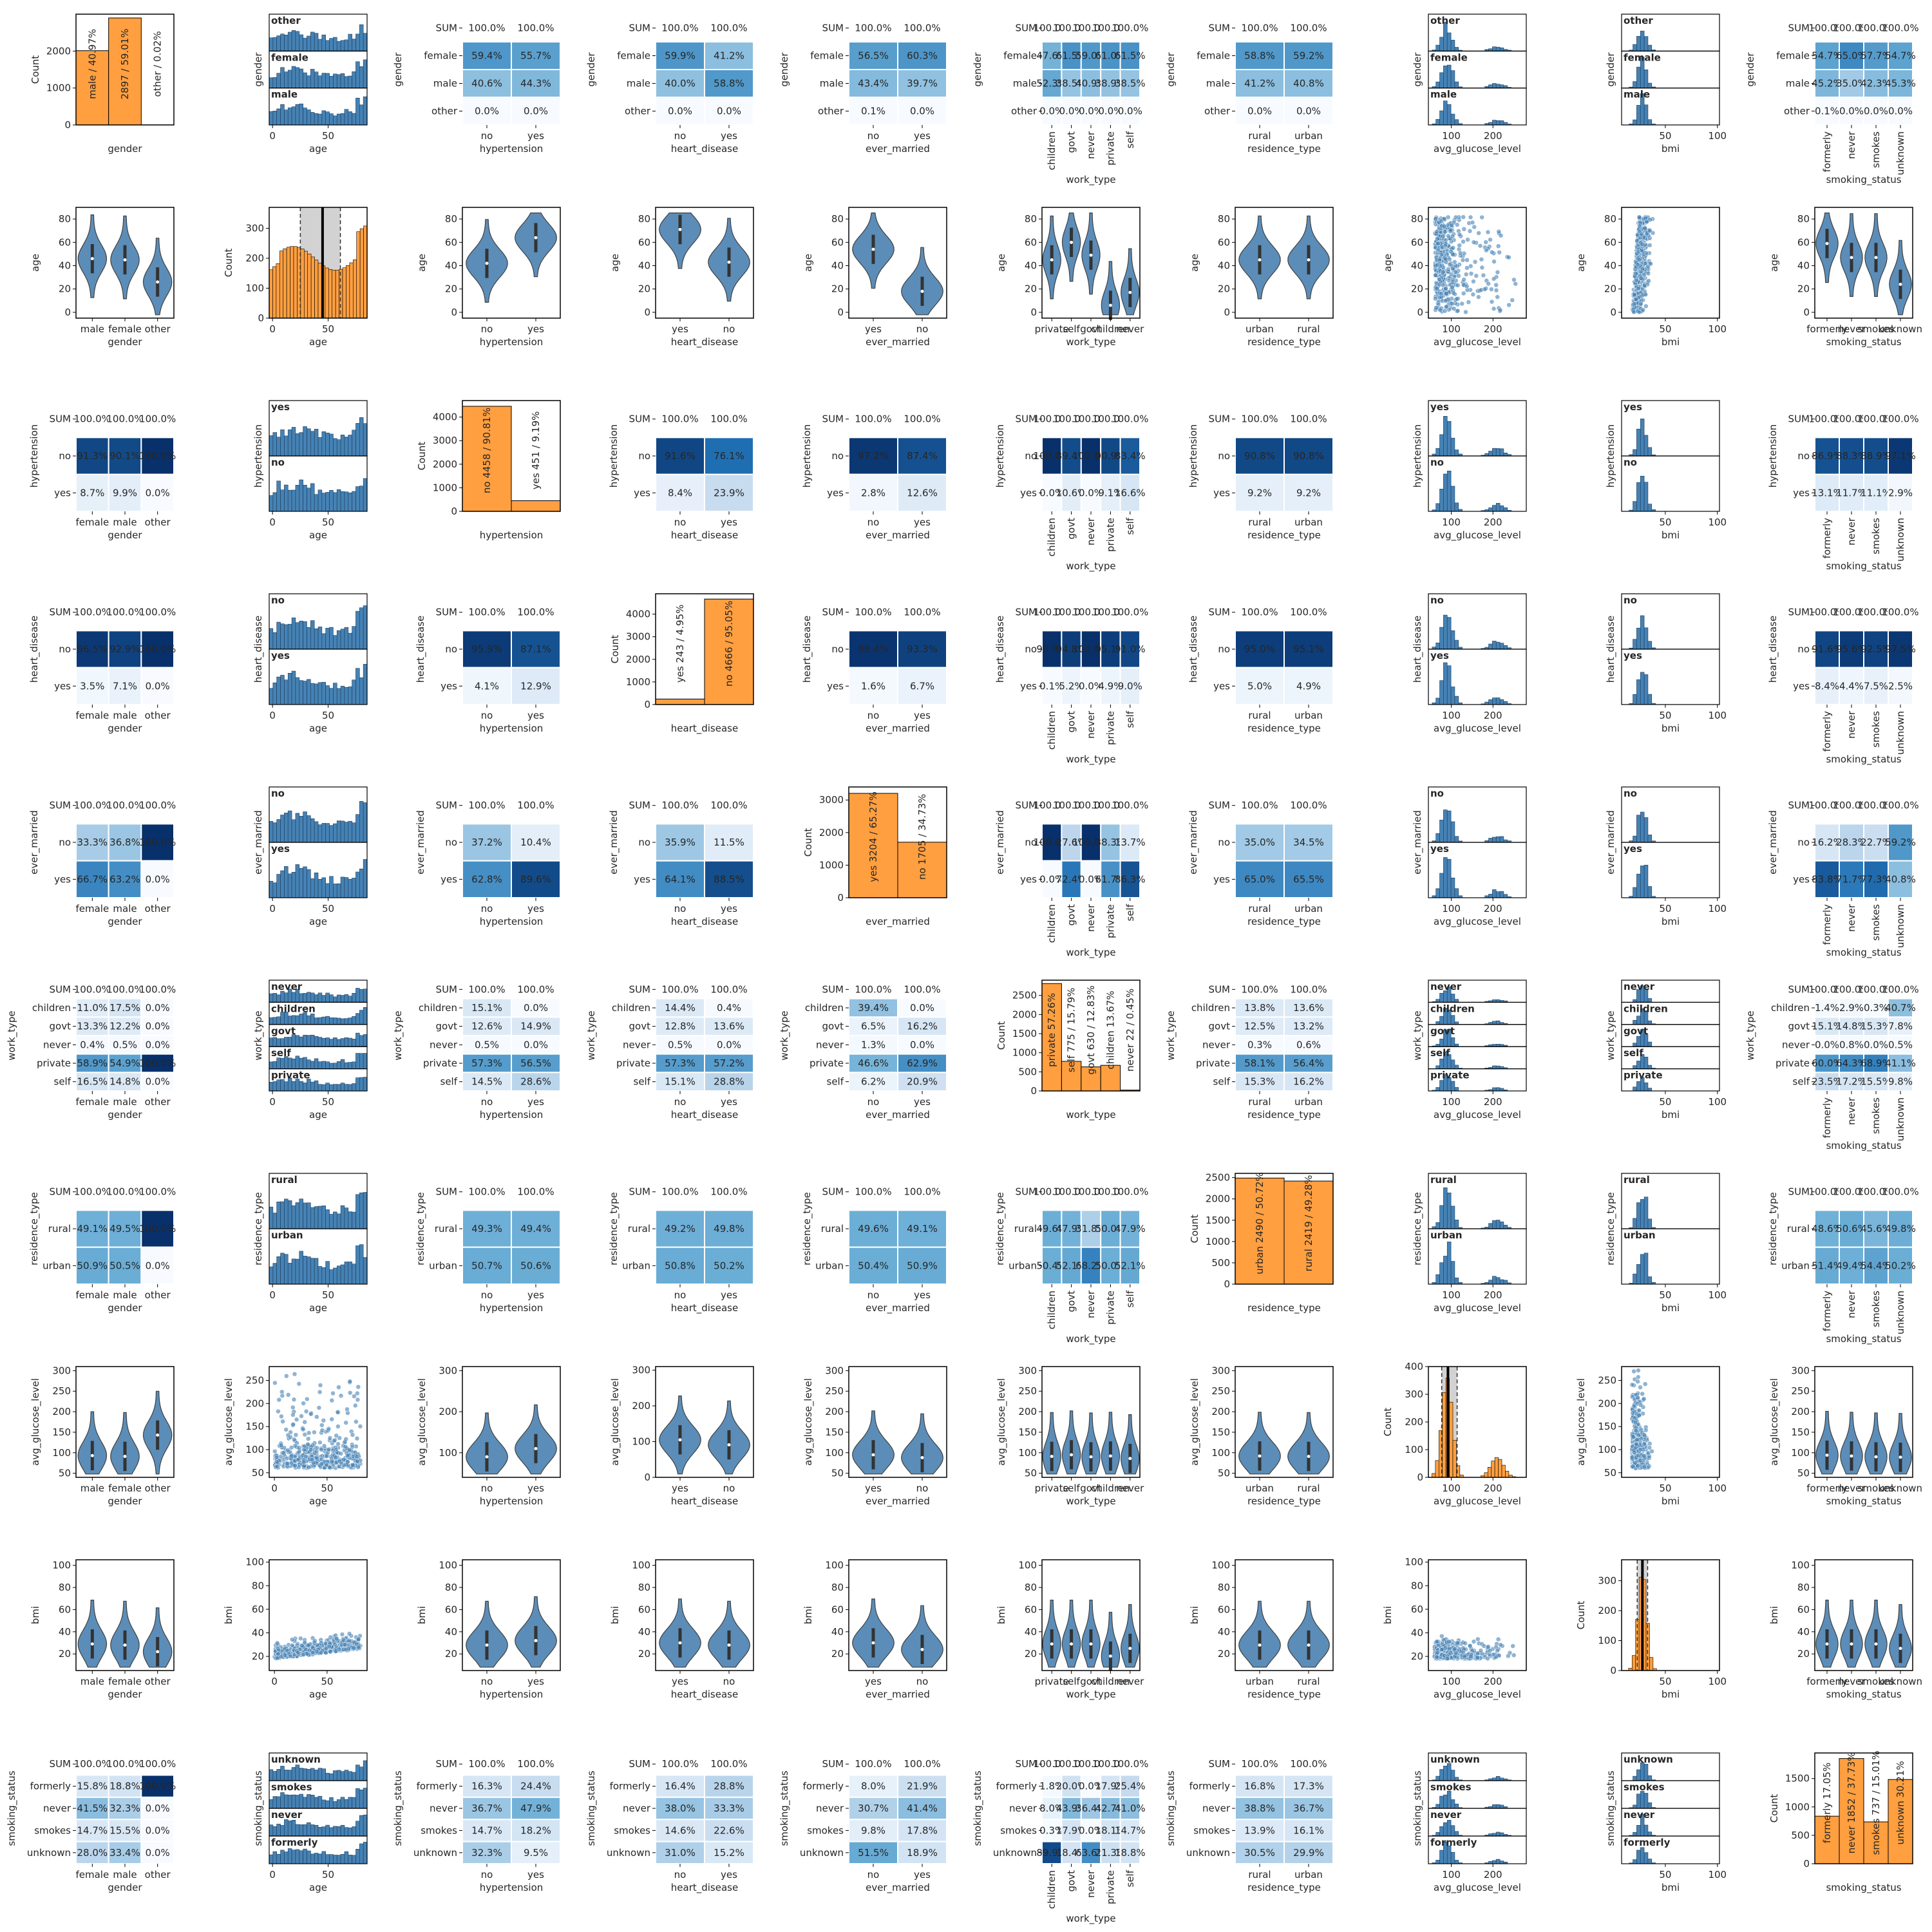 This screenshot has height=1932, width=1932. I want to click on y-tick-label: 20, so click(644, 289).